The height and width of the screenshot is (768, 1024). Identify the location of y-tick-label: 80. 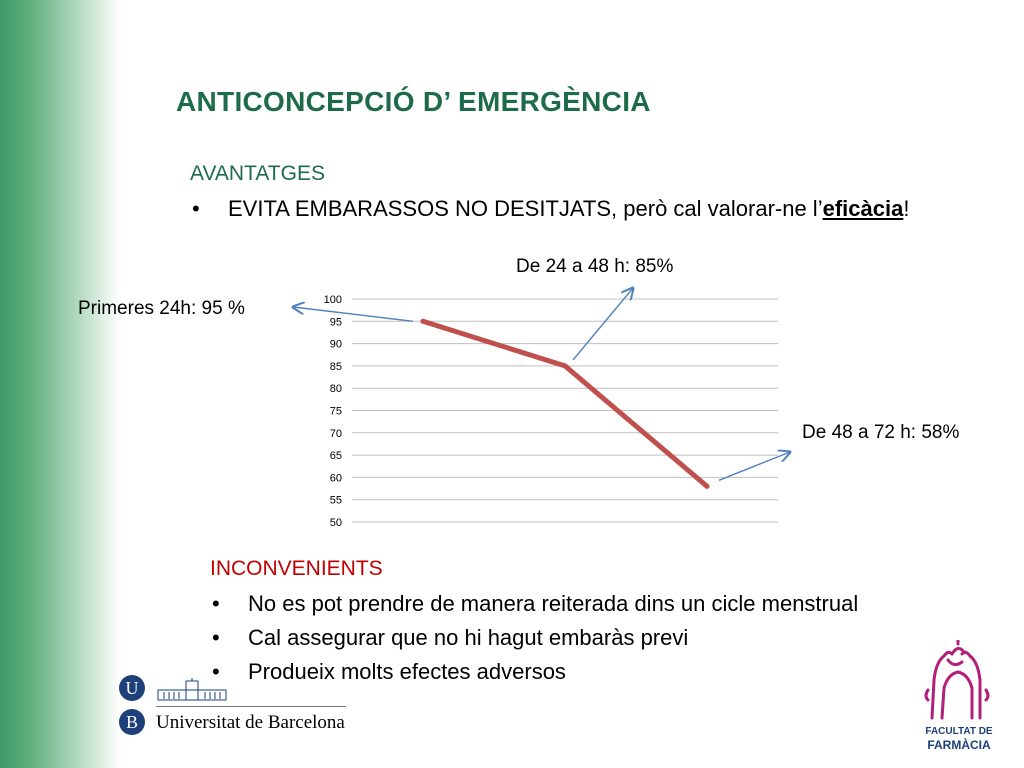
(336, 389).